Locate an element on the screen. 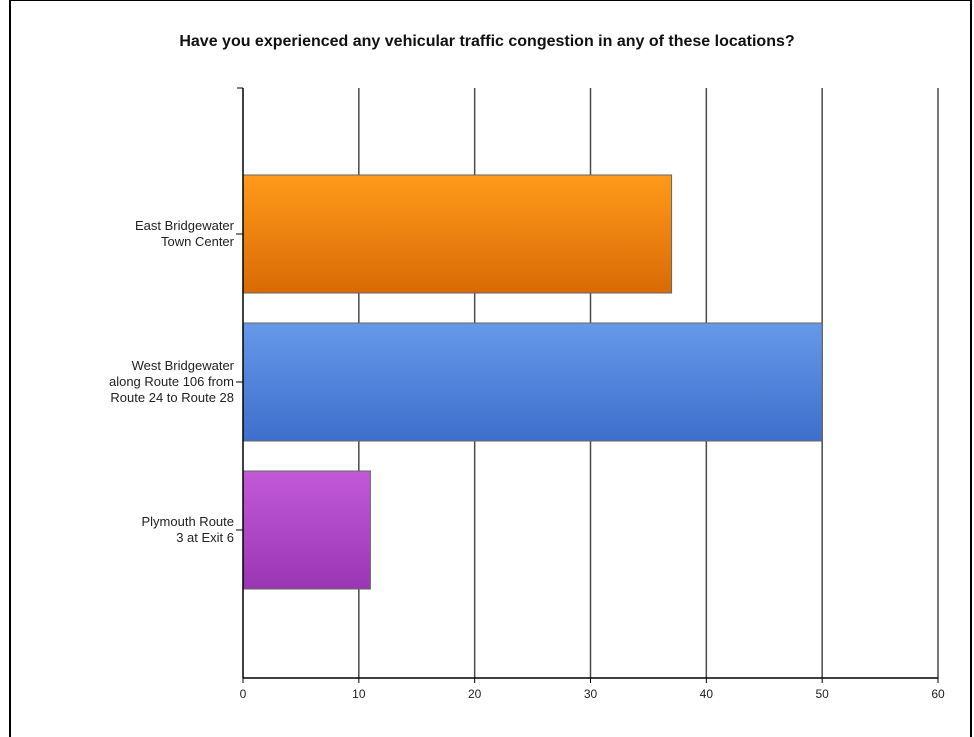 The width and height of the screenshot is (974, 737). category-label: Plymouth Route 3 at Exit 6 is located at coordinates (188, 529).